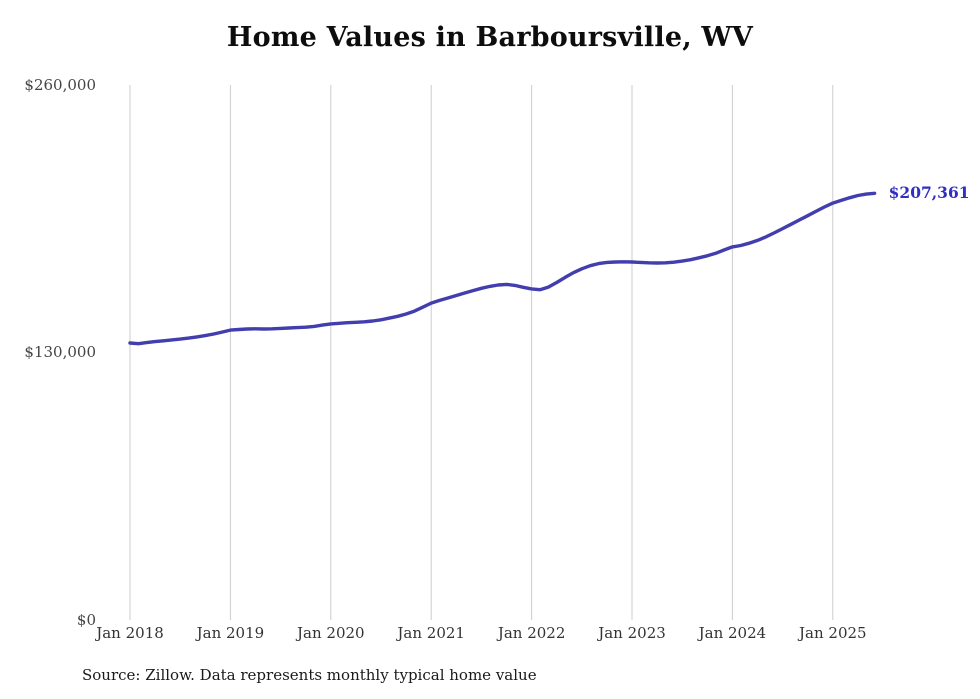  What do you see at coordinates (431, 633) in the screenshot?
I see `x-axis-tick-label: Jan 2021` at bounding box center [431, 633].